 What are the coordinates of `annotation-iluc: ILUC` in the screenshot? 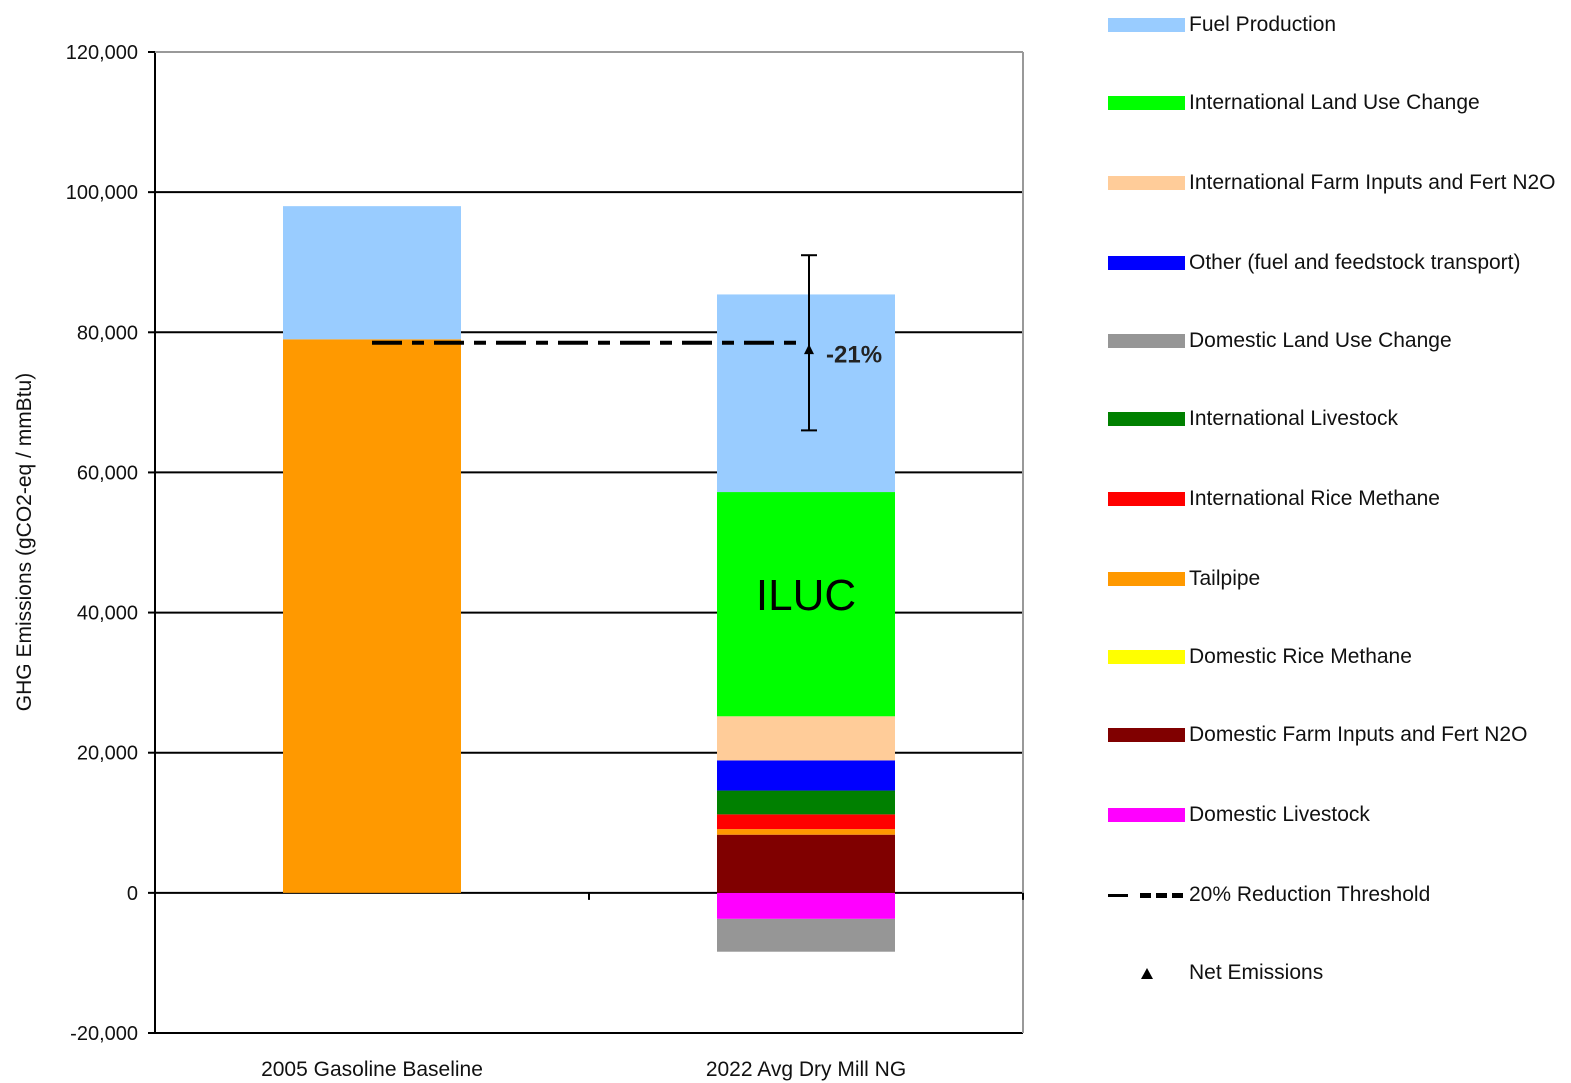 It's located at (806, 595).